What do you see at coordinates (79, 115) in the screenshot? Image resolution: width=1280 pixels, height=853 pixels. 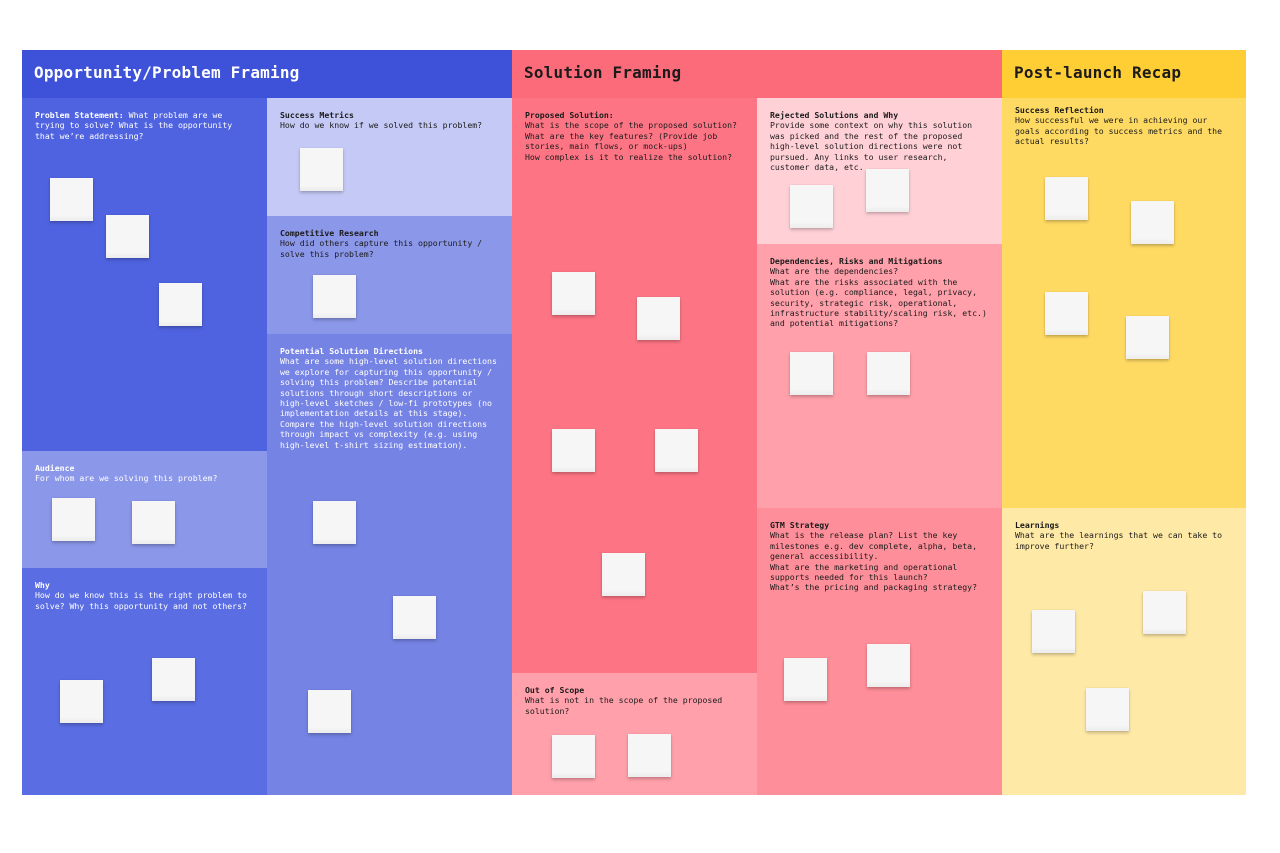 I see `section-title: Problem Statement:` at bounding box center [79, 115].